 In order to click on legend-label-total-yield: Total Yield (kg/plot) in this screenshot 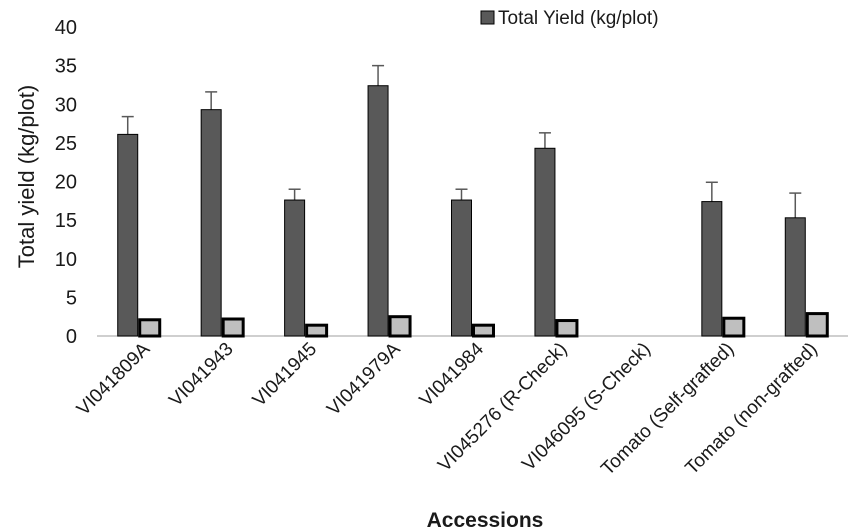, I will do `click(578, 18)`.